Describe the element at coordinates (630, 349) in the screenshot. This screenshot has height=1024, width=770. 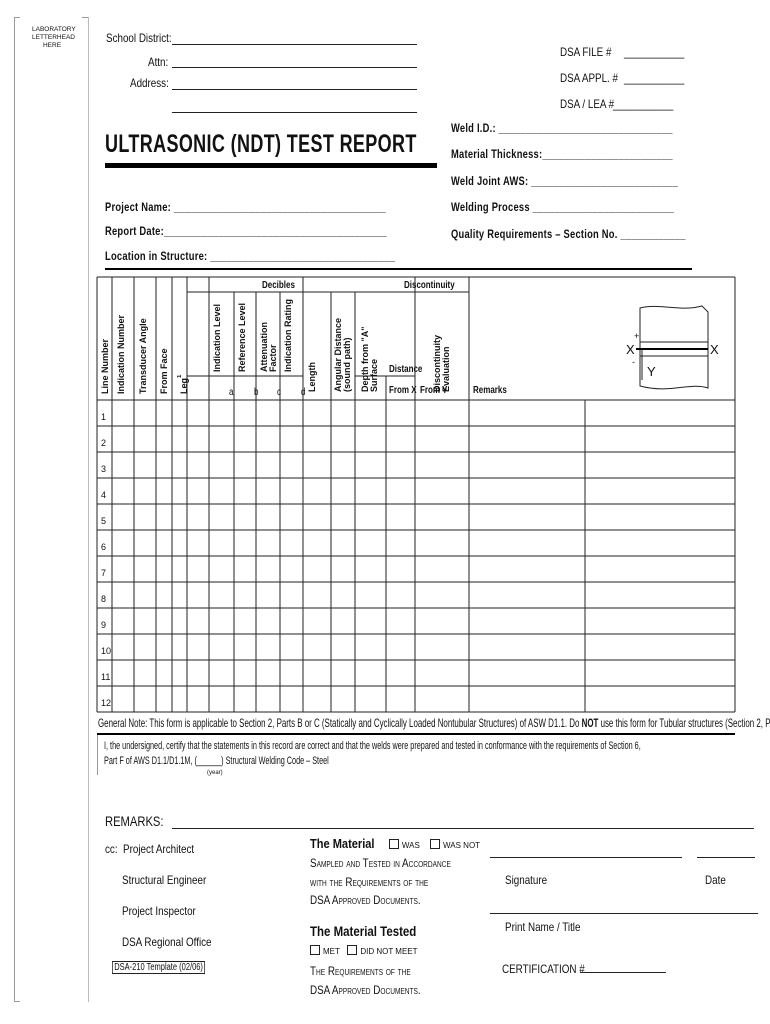
I see `diagram-x-left: X` at that location.